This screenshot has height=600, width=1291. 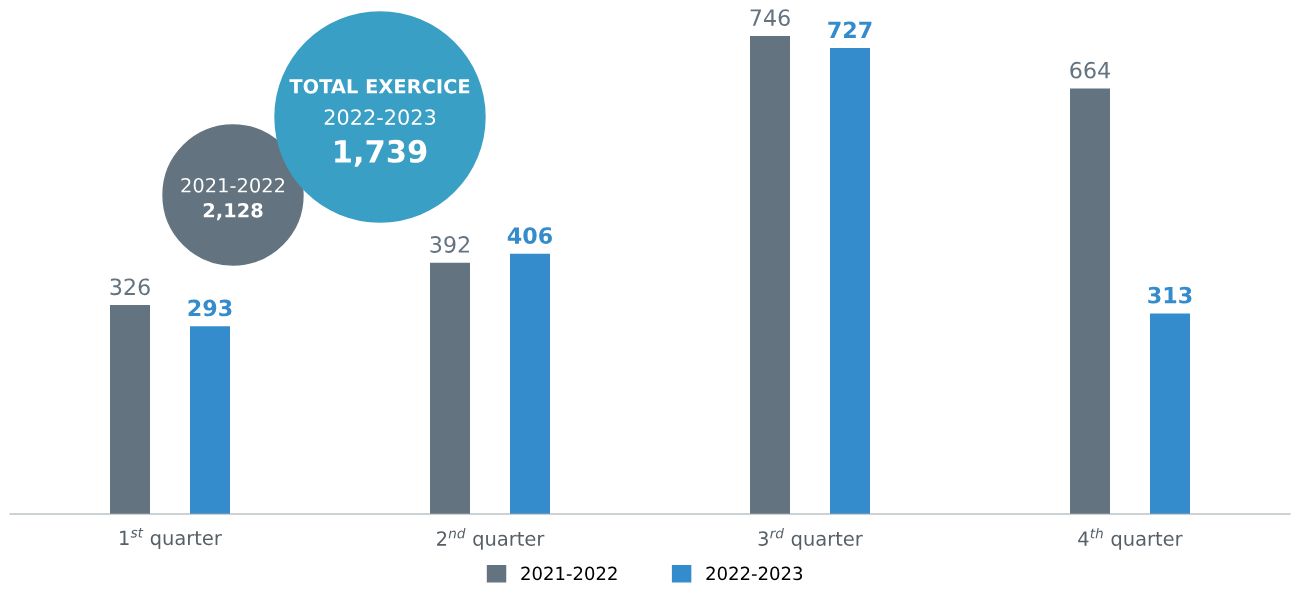 What do you see at coordinates (1170, 295) in the screenshot?
I see `data-label: 313` at bounding box center [1170, 295].